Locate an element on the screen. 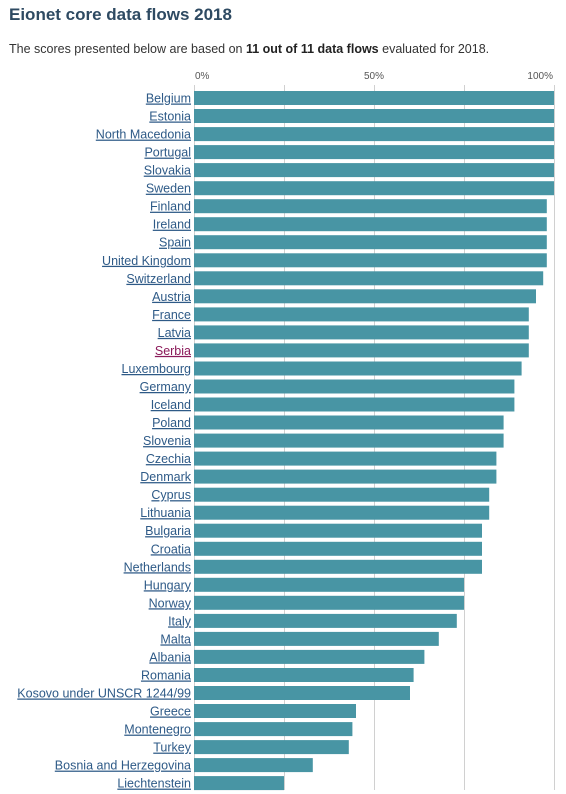 The width and height of the screenshot is (566, 794). country-link: Germany is located at coordinates (166, 387).